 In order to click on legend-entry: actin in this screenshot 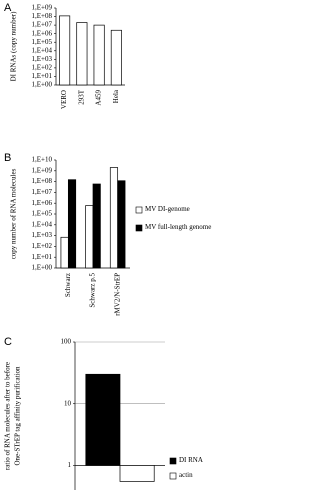, I will do `click(186, 475)`.